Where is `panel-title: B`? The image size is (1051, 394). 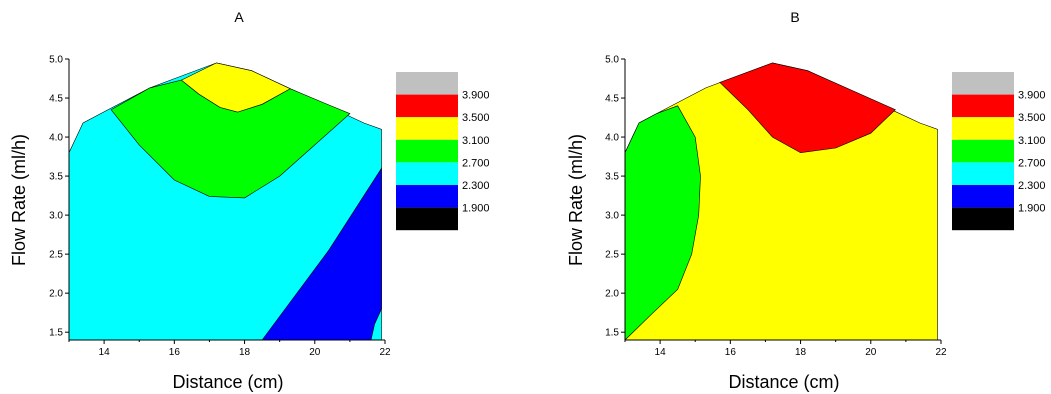
panel-title: B is located at coordinates (794, 17).